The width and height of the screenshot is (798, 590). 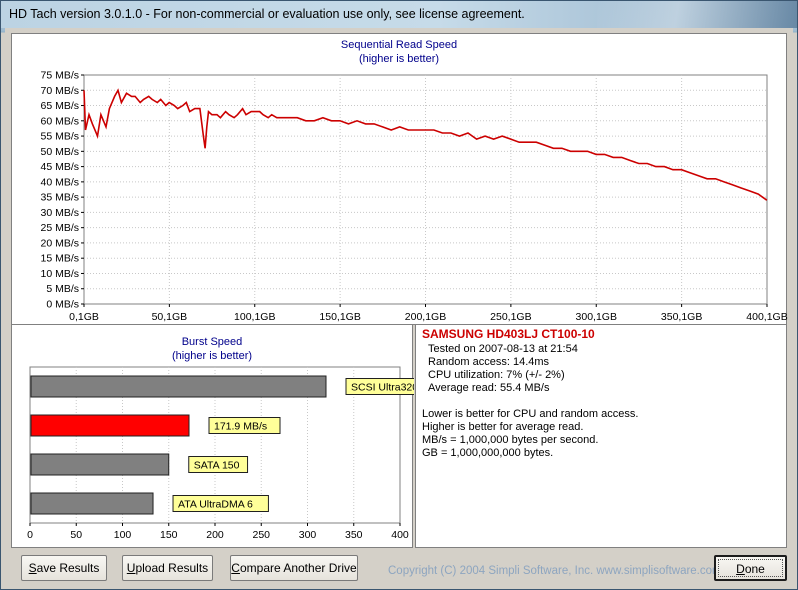 I want to click on y-tick-label: 35 MB/s, so click(x=59, y=198).